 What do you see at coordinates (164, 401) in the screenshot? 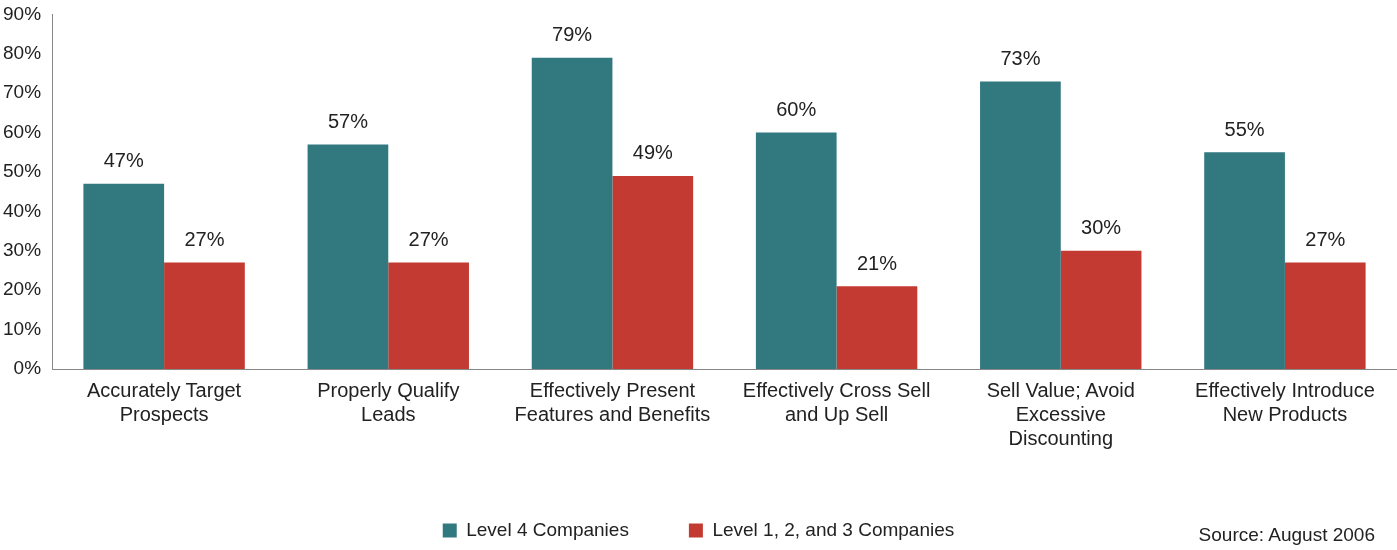
I see `x-tick-label: Accurately Target Prospects` at bounding box center [164, 401].